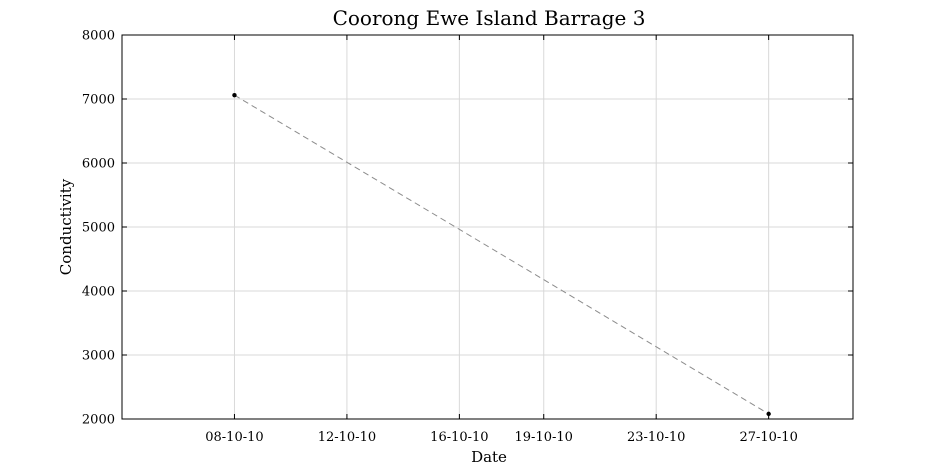 Image resolution: width=945 pixels, height=472 pixels. Describe the element at coordinates (98, 292) in the screenshot. I see `y-tick-label: 4000` at that location.